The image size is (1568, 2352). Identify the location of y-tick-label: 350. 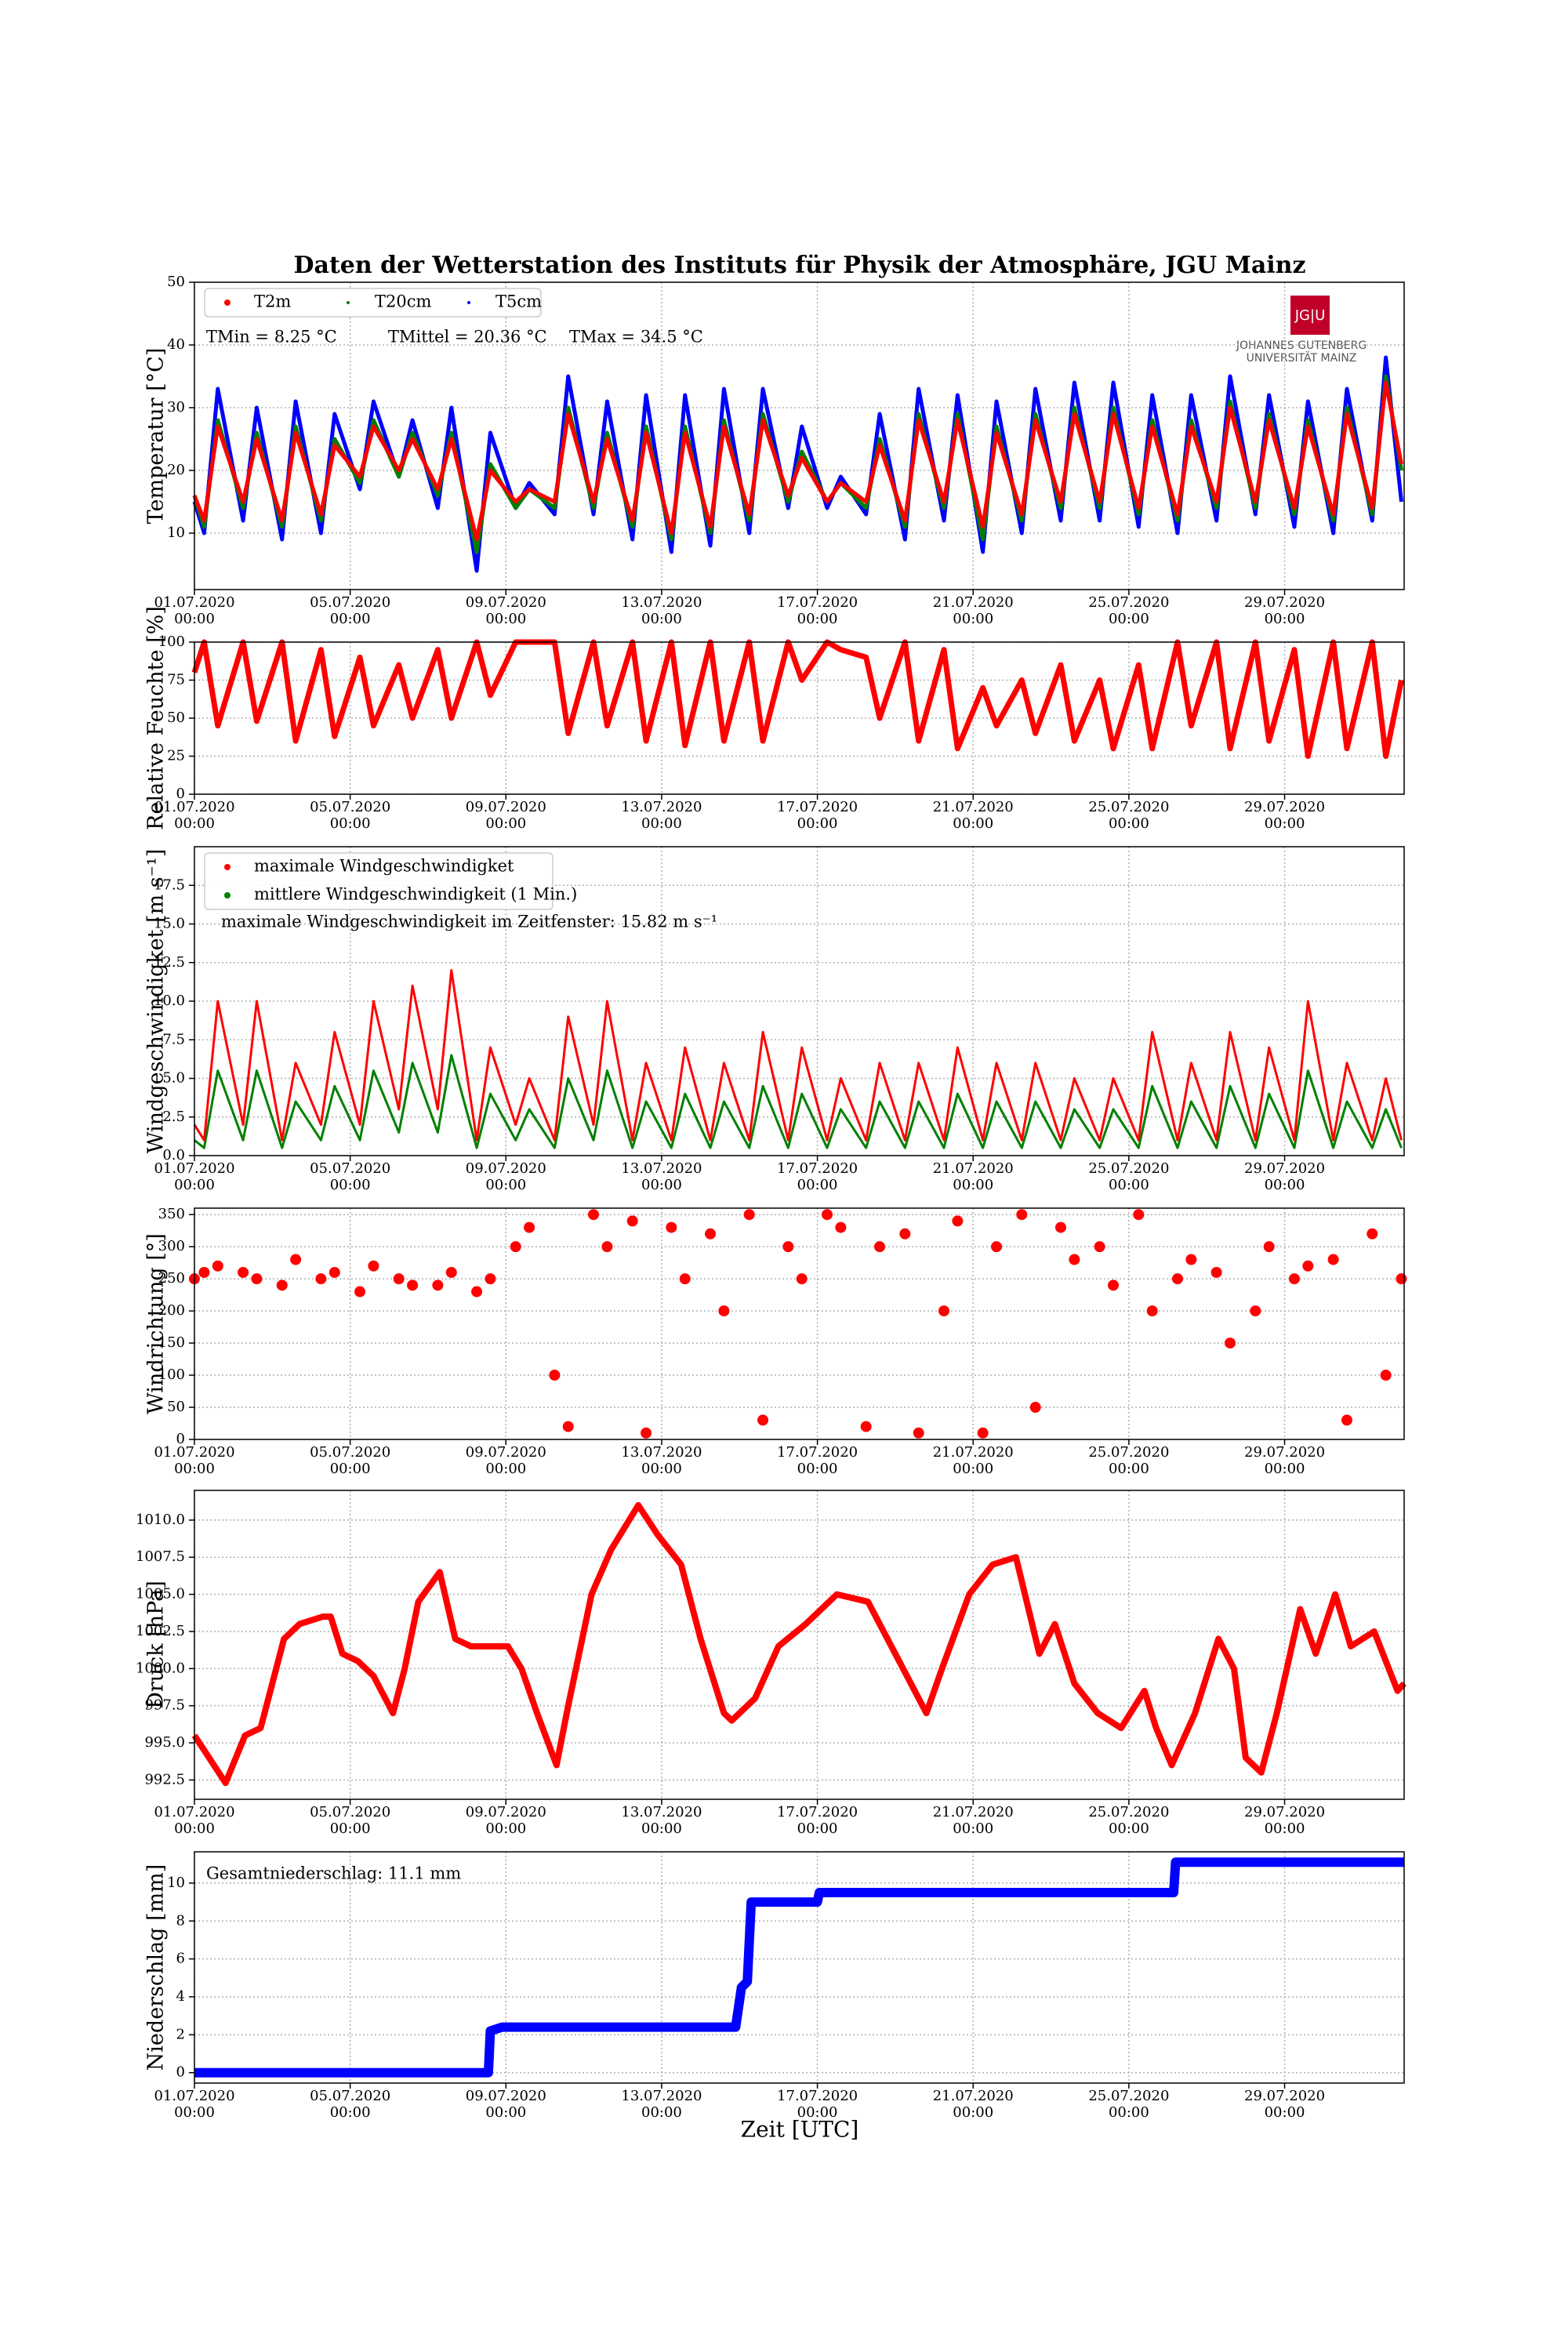
(171, 1214).